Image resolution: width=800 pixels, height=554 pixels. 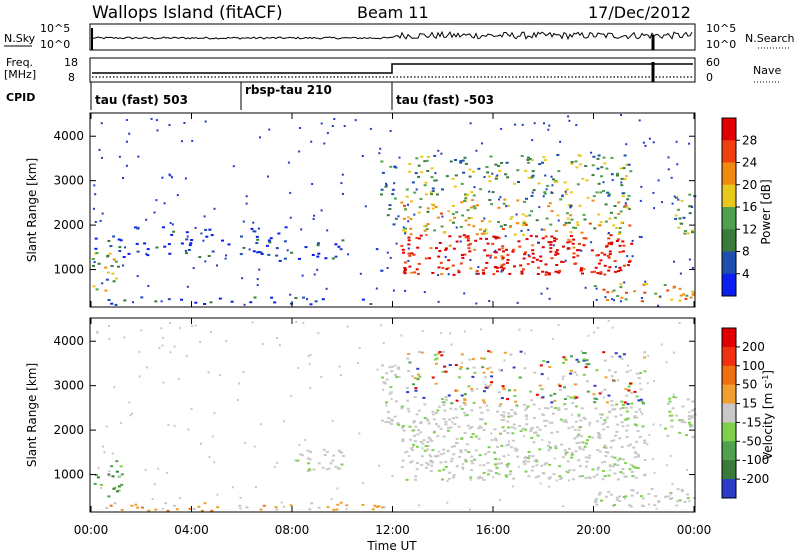 I want to click on colorbar-tick-label: 16, so click(x=749, y=207).